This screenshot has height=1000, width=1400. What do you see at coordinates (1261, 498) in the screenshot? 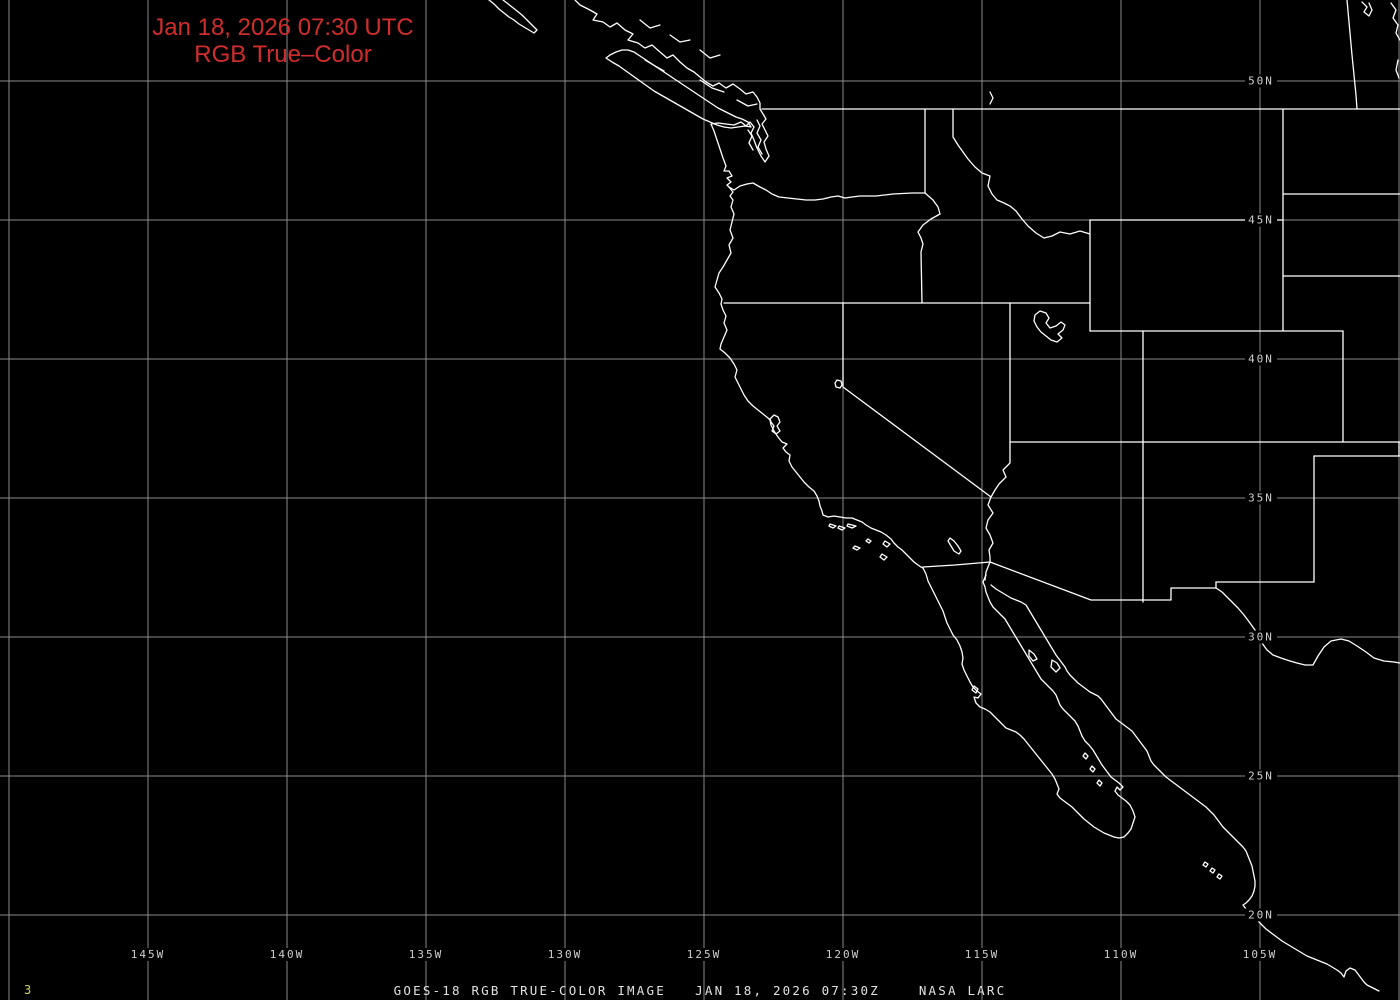
I see `latitude-label: 35N` at bounding box center [1261, 498].